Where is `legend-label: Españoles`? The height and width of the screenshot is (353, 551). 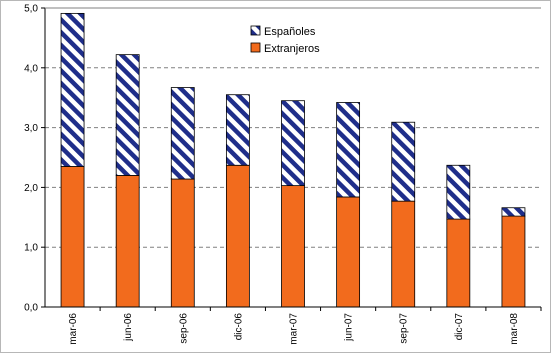
legend-label: Españoles is located at coordinates (290, 32).